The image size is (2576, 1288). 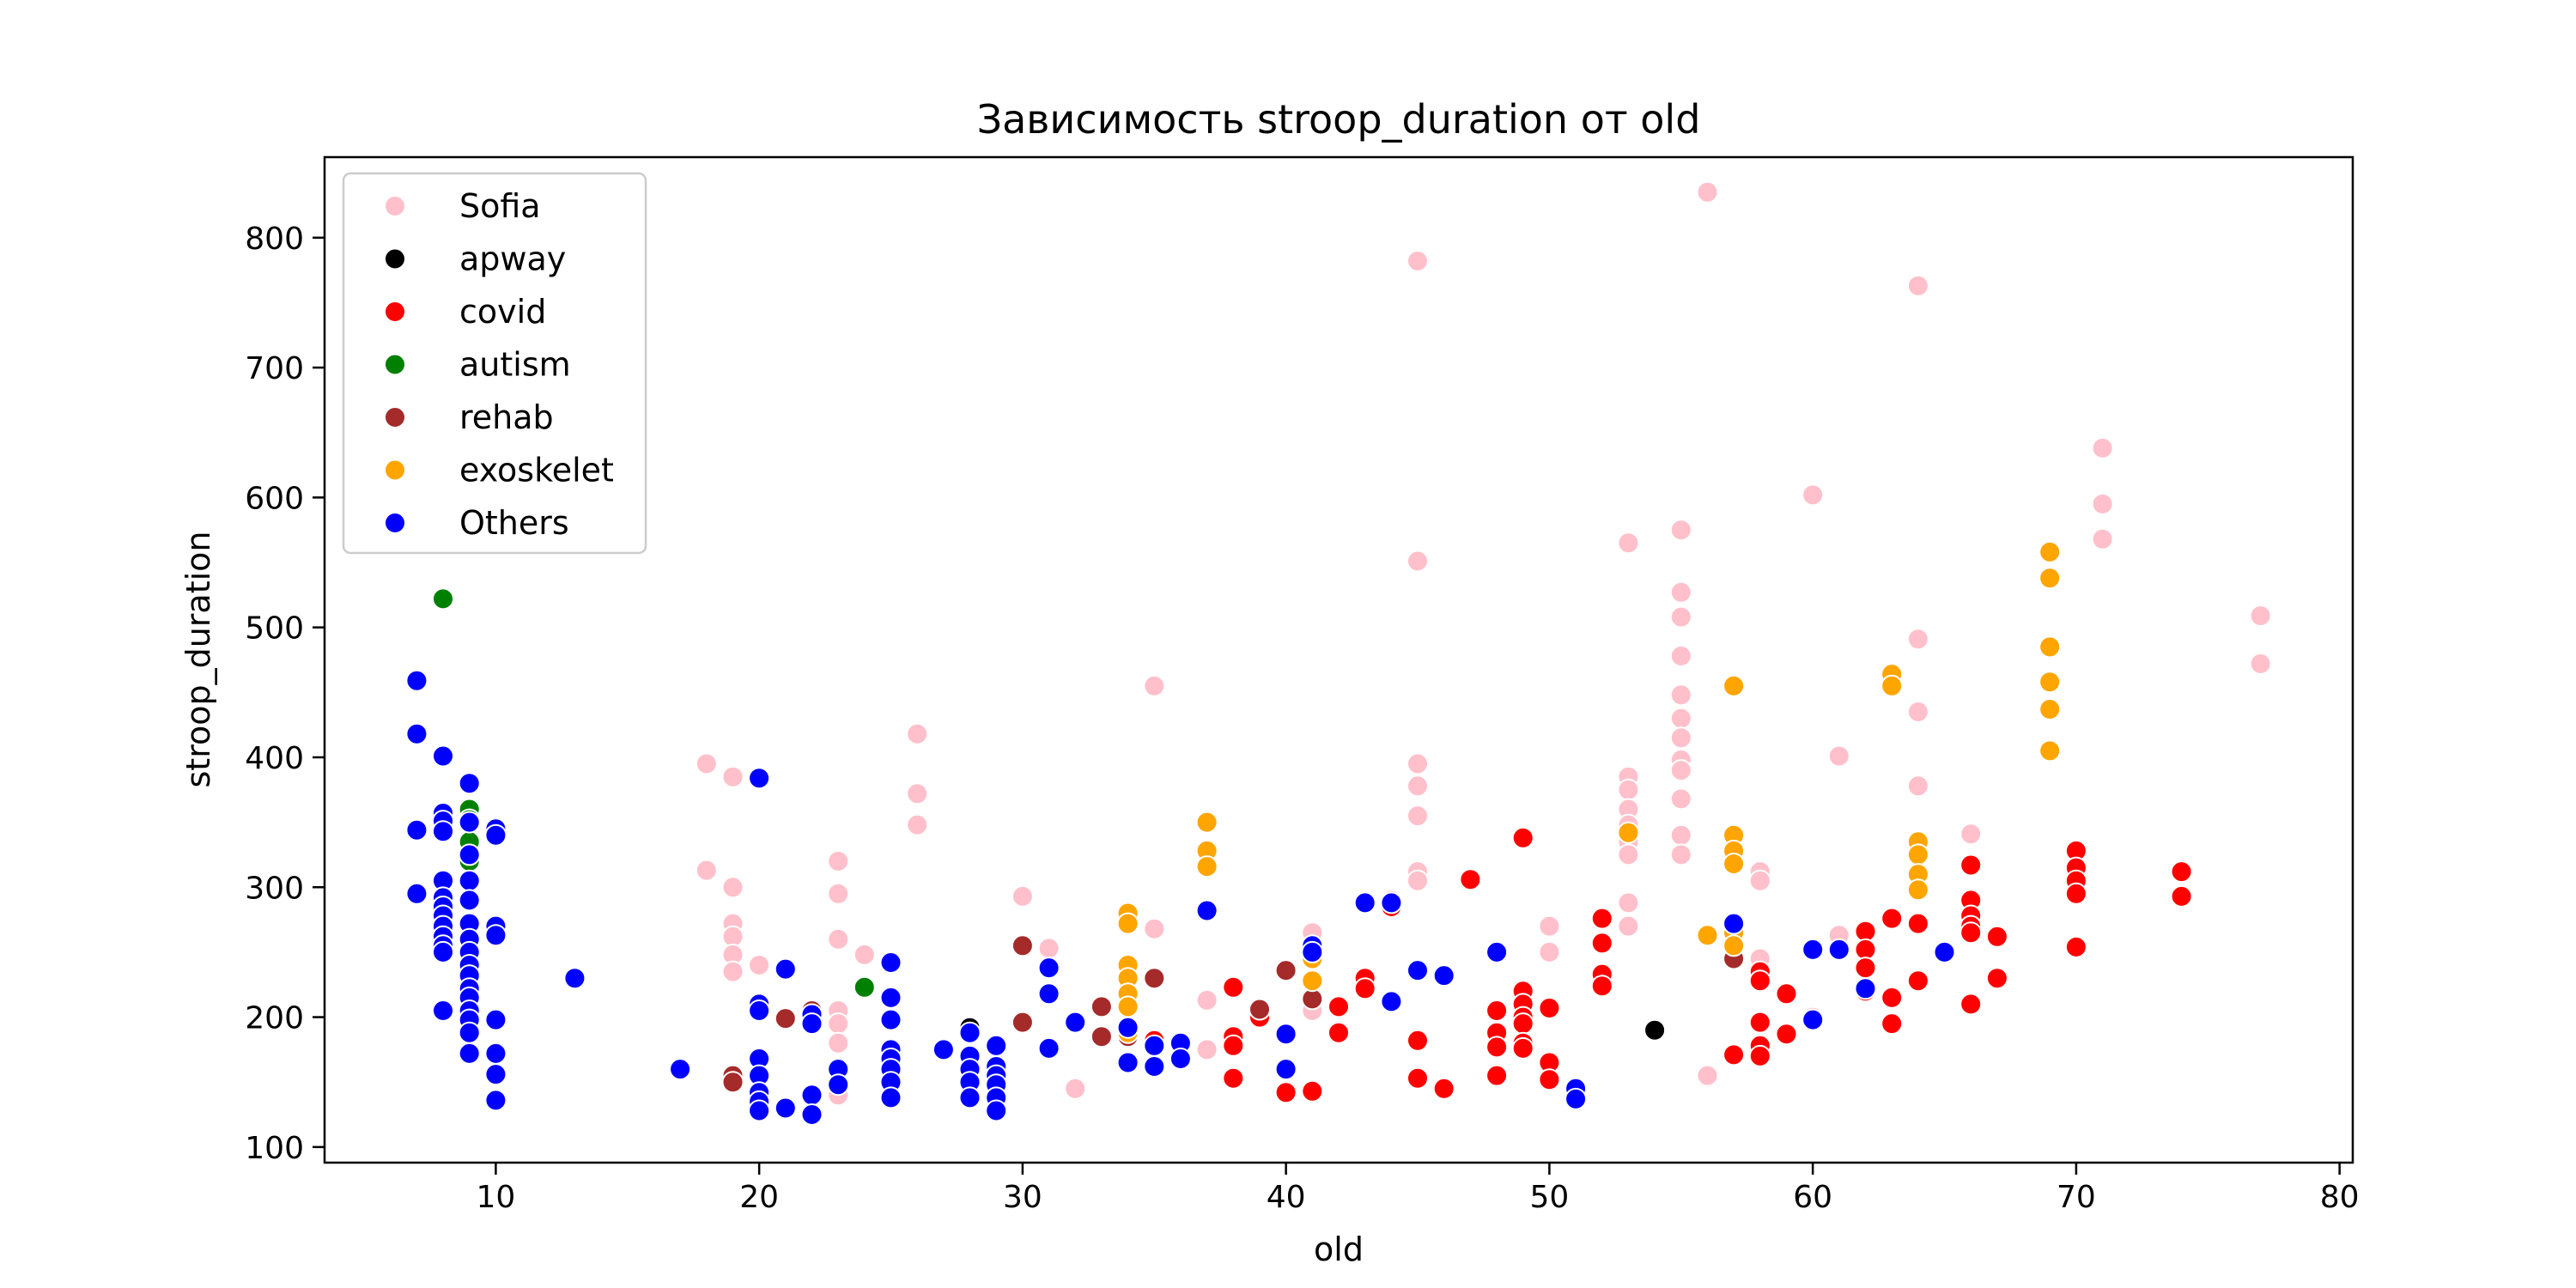 What do you see at coordinates (514, 523) in the screenshot?
I see `legend-label: Others` at bounding box center [514, 523].